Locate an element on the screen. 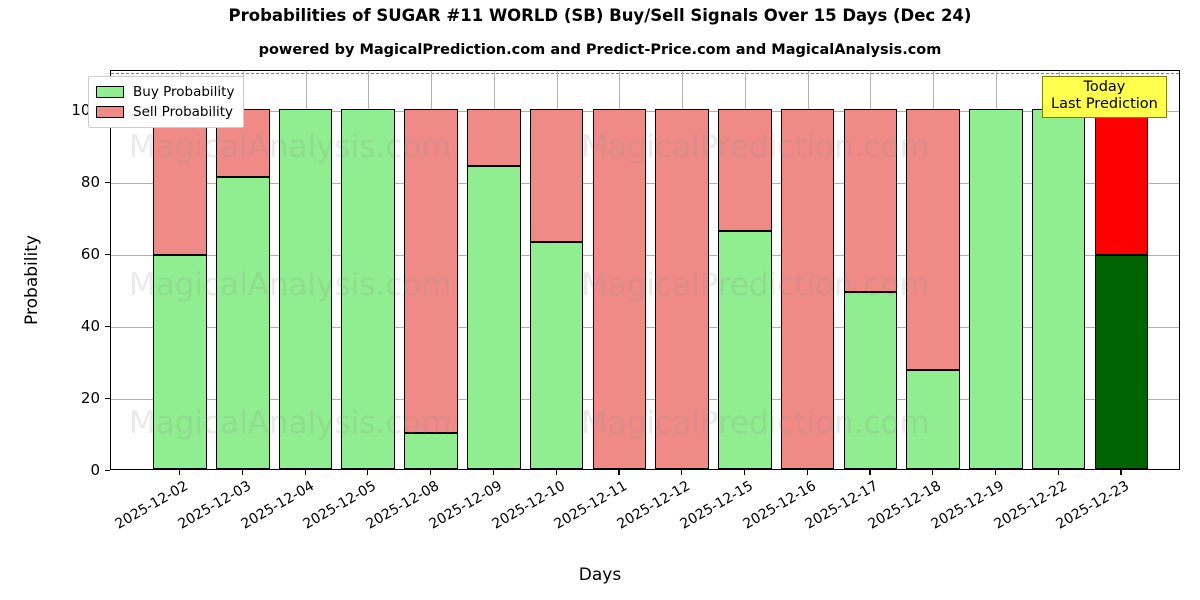 This screenshot has height=600, width=1200. y-axis-tick-label: 80 is located at coordinates (90, 181).